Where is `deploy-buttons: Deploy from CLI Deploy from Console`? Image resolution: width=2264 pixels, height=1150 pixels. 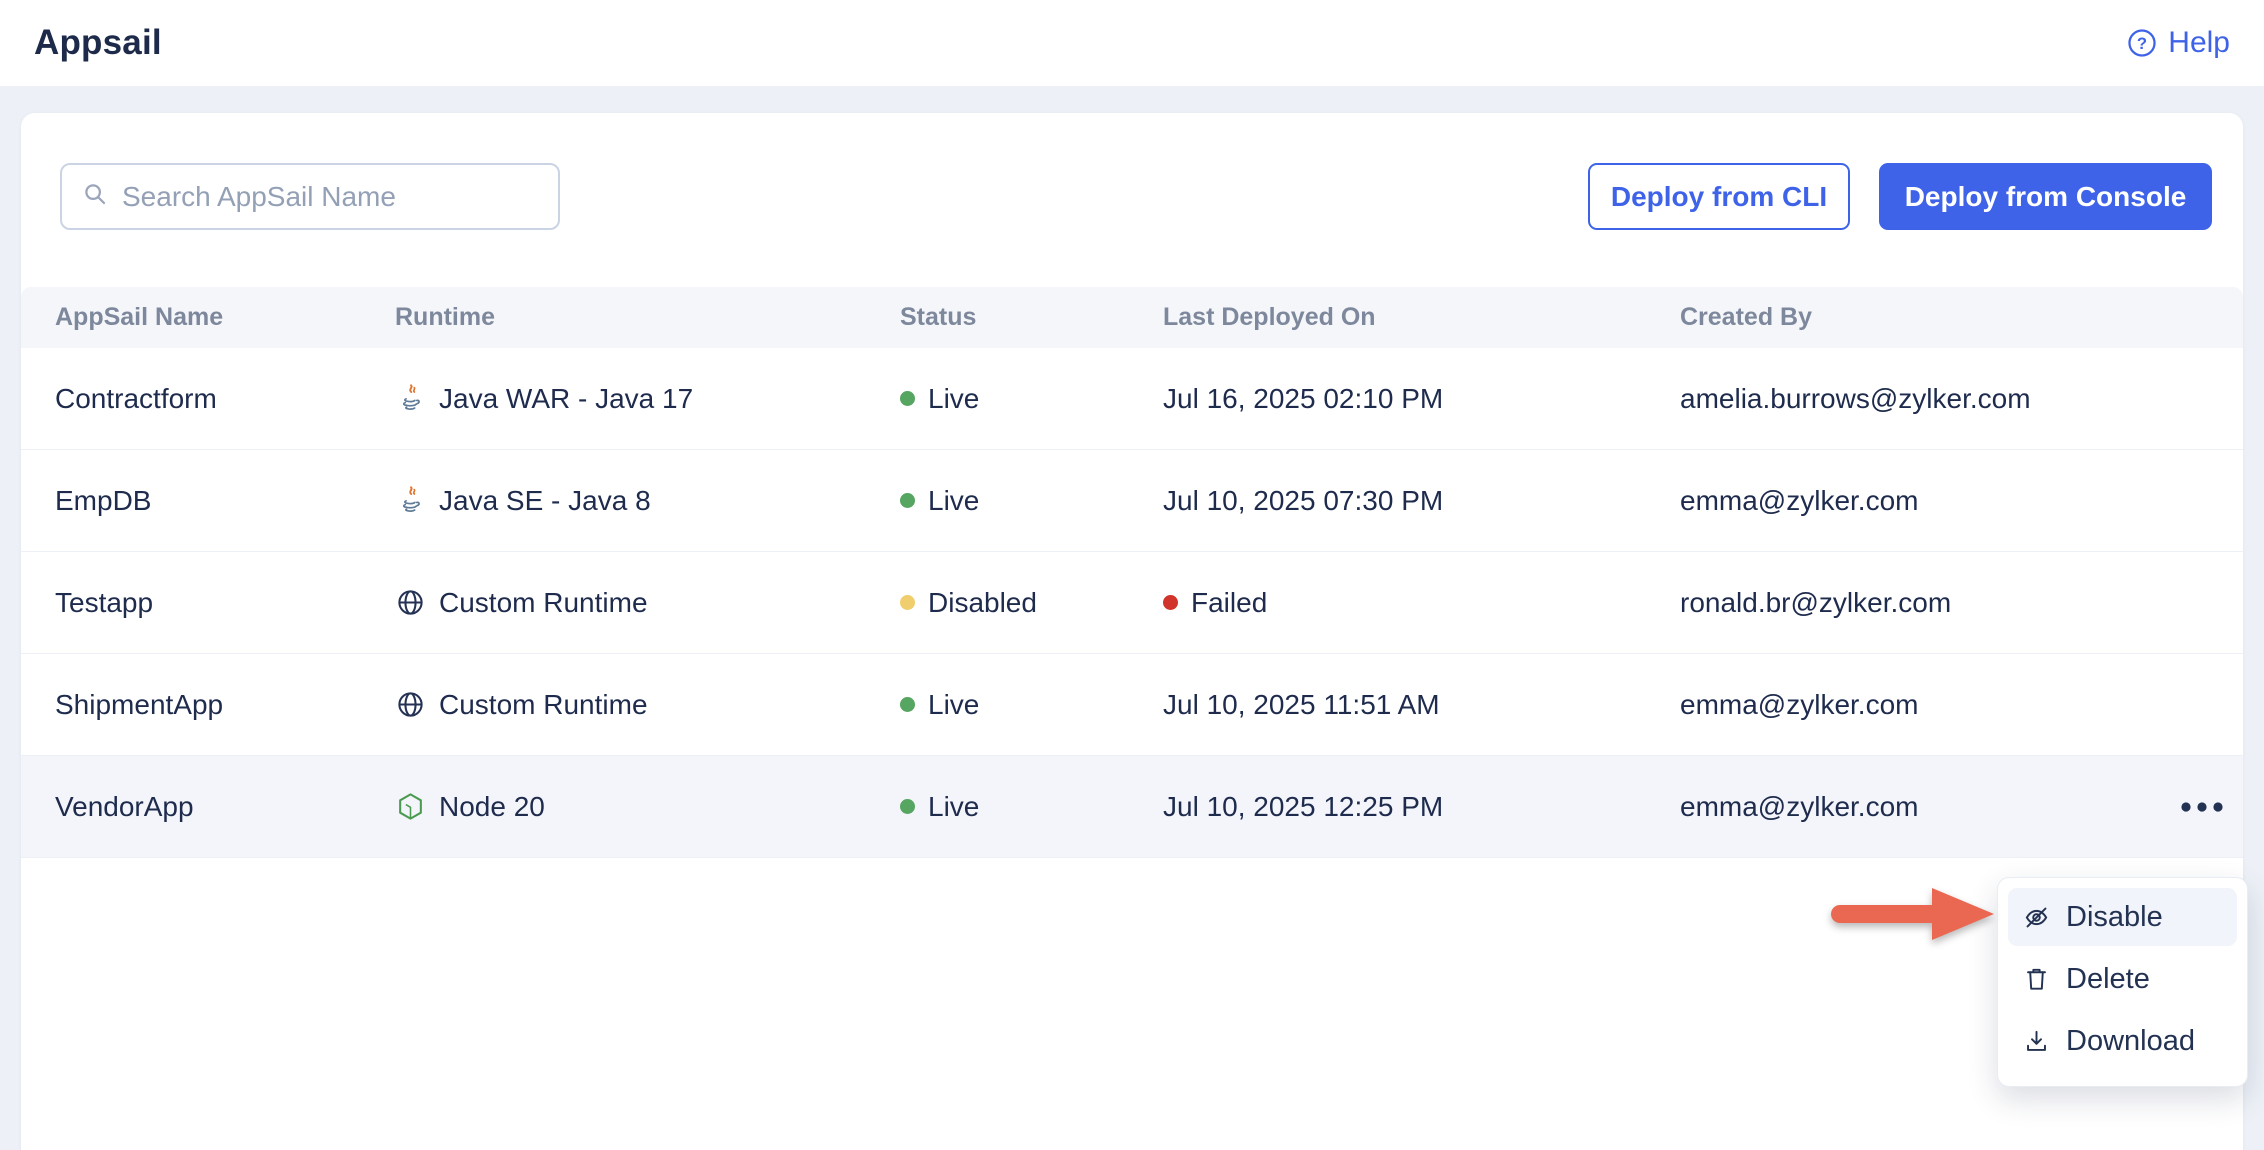 deploy-buttons: Deploy from CLI Deploy from Console is located at coordinates (1900, 196).